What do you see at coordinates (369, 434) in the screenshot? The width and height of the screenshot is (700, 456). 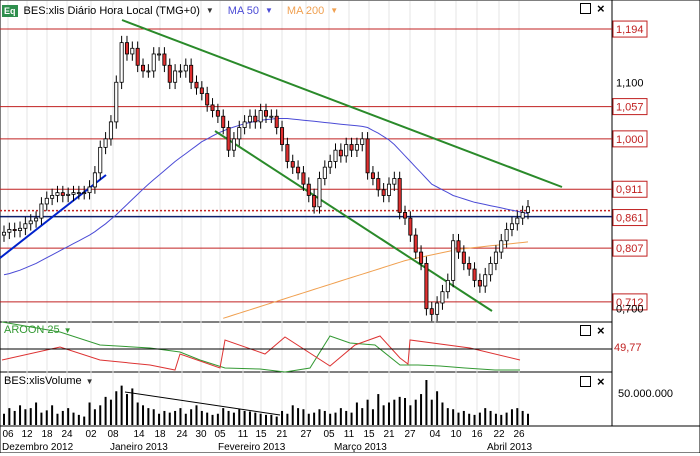 I see `day-label: 15` at bounding box center [369, 434].